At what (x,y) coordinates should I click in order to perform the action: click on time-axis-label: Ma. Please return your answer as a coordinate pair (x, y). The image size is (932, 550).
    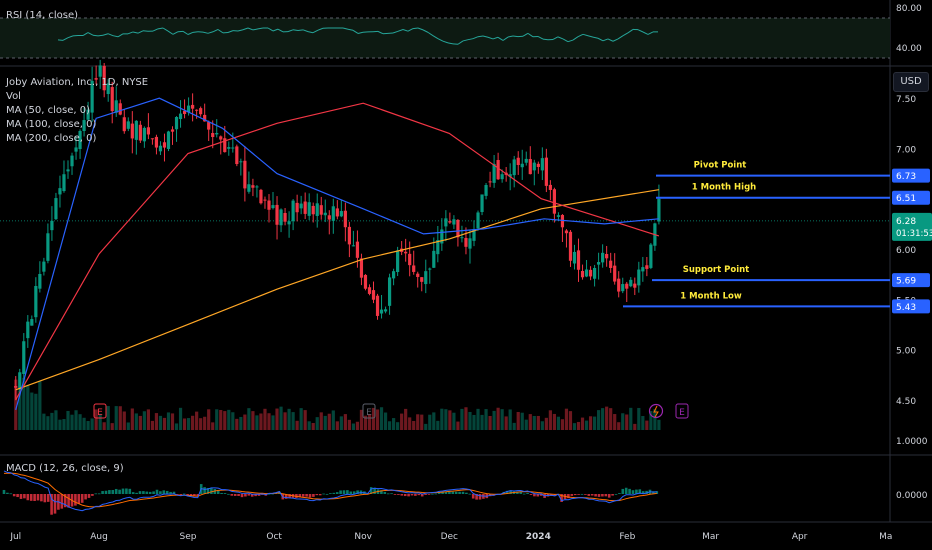
    Looking at the image, I should click on (885, 537).